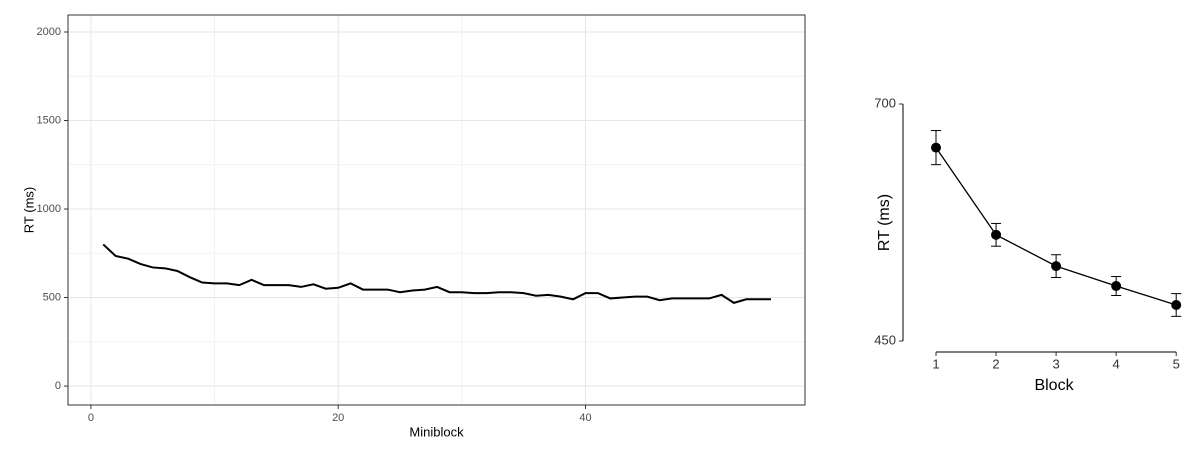 The width and height of the screenshot is (1200, 451). What do you see at coordinates (49, 209) in the screenshot?
I see `y-tick-label: 1000` at bounding box center [49, 209].